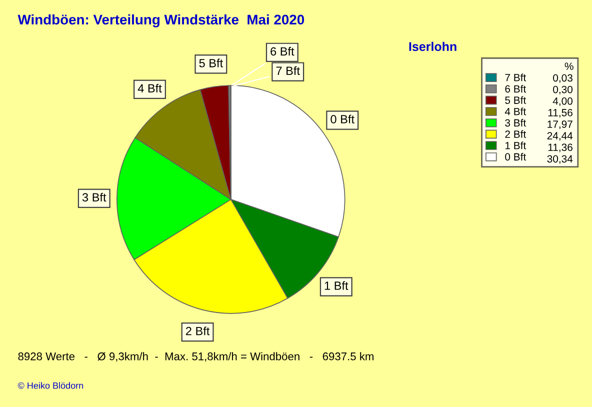  Describe the element at coordinates (569, 66) in the screenshot. I see `legend-title: %` at that location.